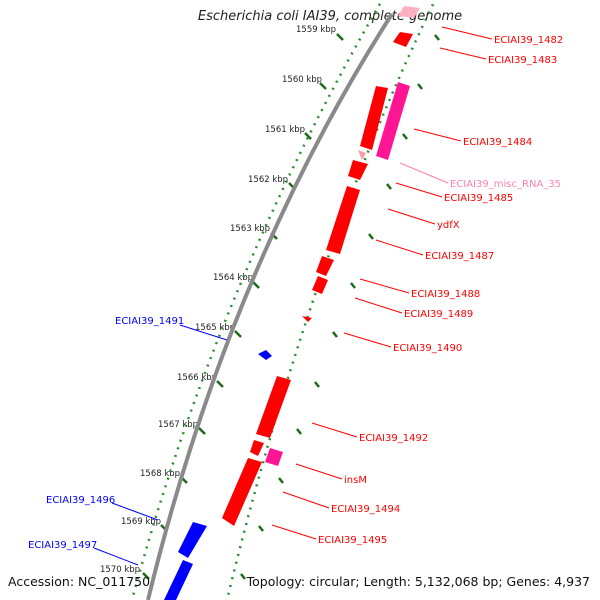 The width and height of the screenshot is (600, 600). What do you see at coordinates (160, 474) in the screenshot?
I see `tick-label: 1568 kbp` at bounding box center [160, 474].